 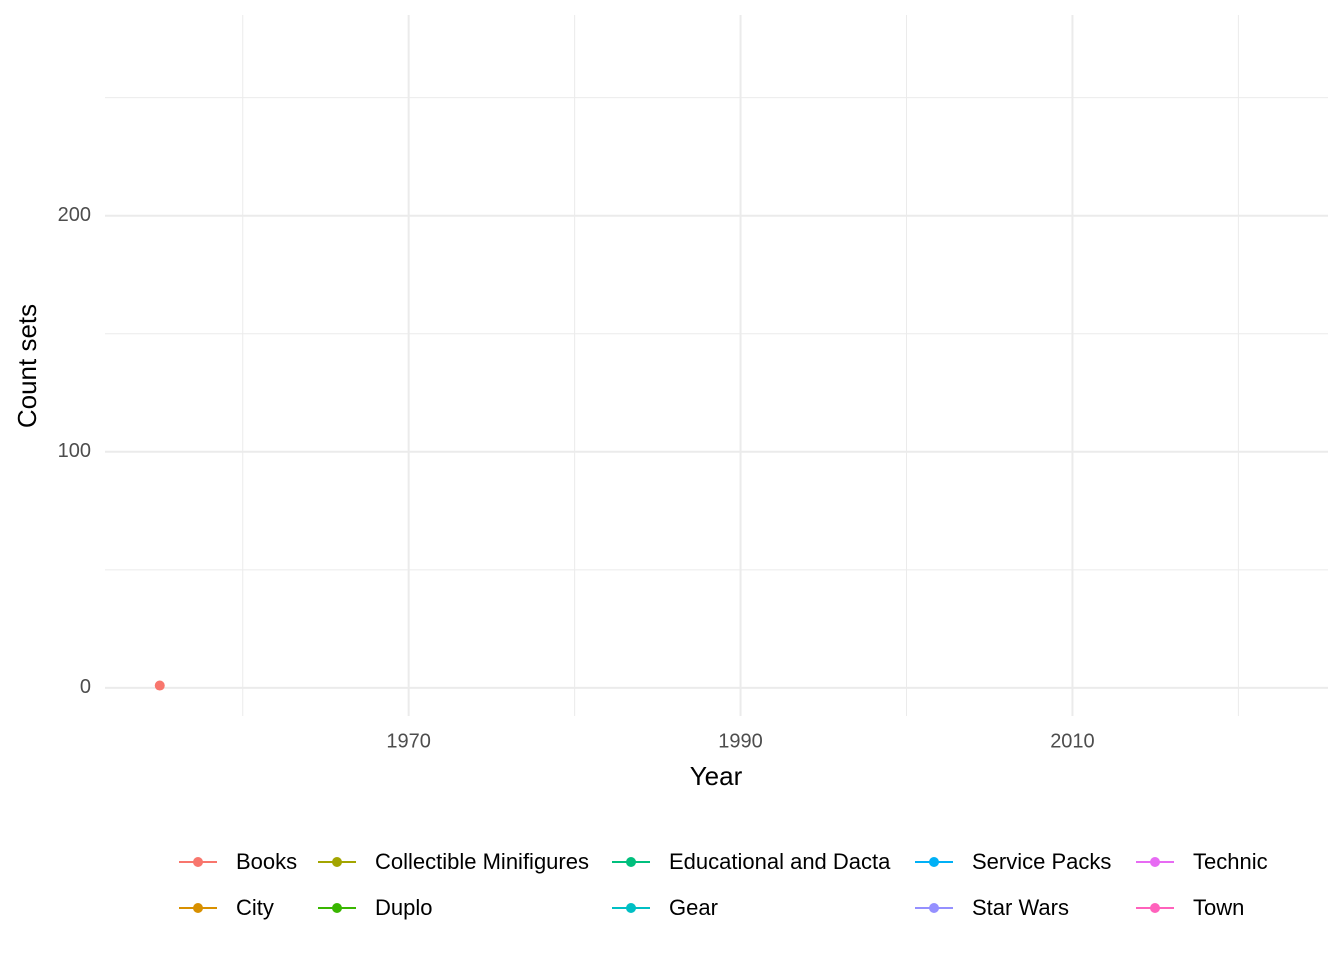 What do you see at coordinates (27, 366) in the screenshot?
I see `y-axis-title: Count sets` at bounding box center [27, 366].